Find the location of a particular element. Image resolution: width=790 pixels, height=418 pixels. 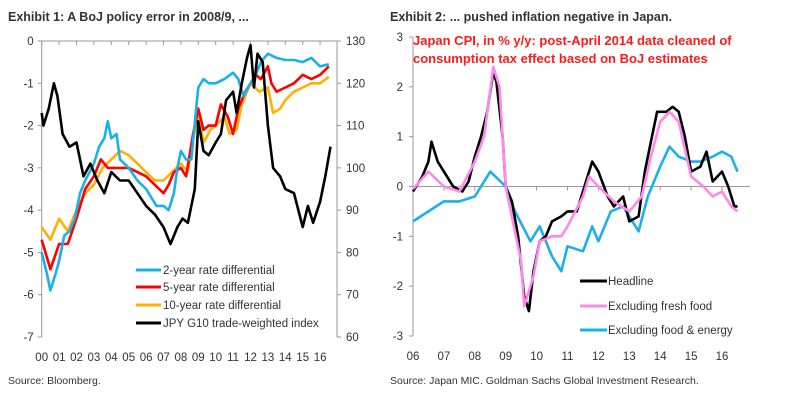

right-y-tick-label: 120 is located at coordinates (355, 84).